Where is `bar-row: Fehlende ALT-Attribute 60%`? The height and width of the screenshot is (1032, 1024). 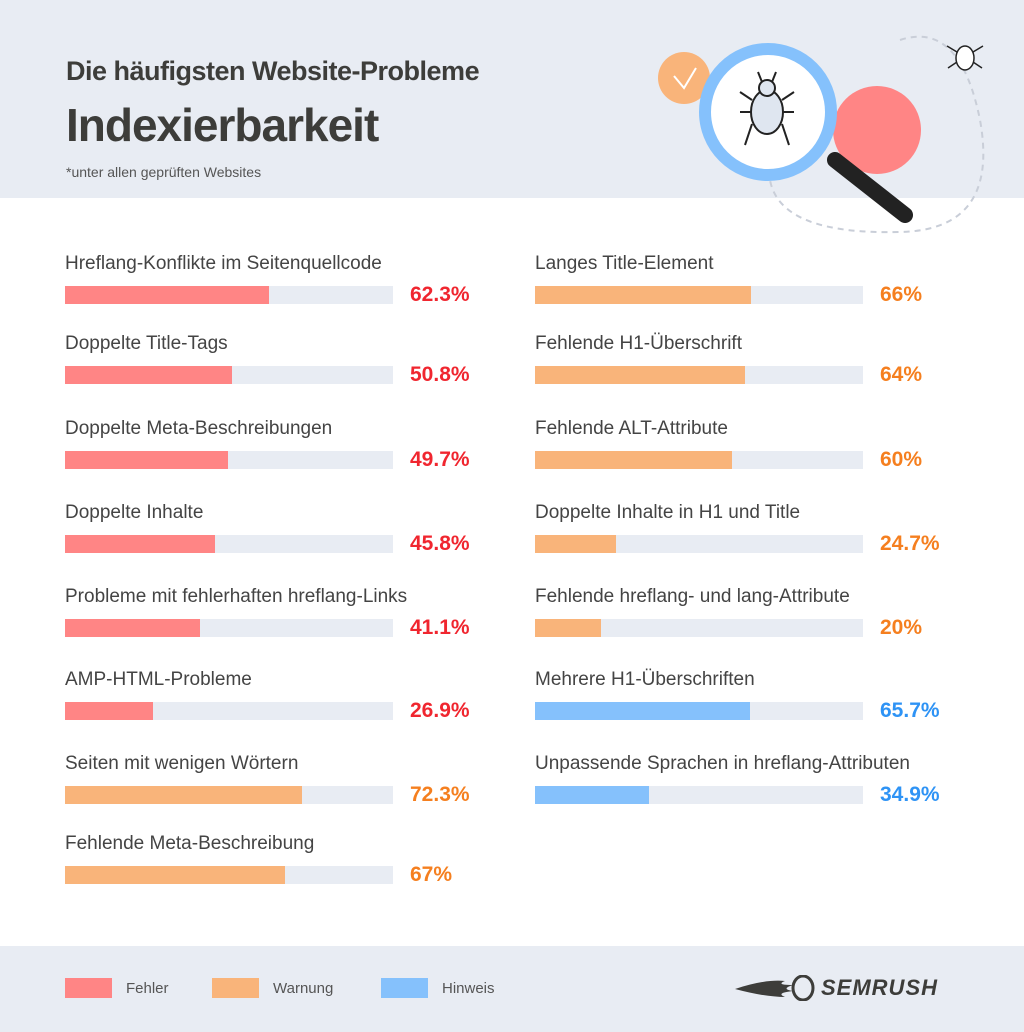
bar-row: Fehlende ALT-Attribute 60% is located at coordinates (745, 448).